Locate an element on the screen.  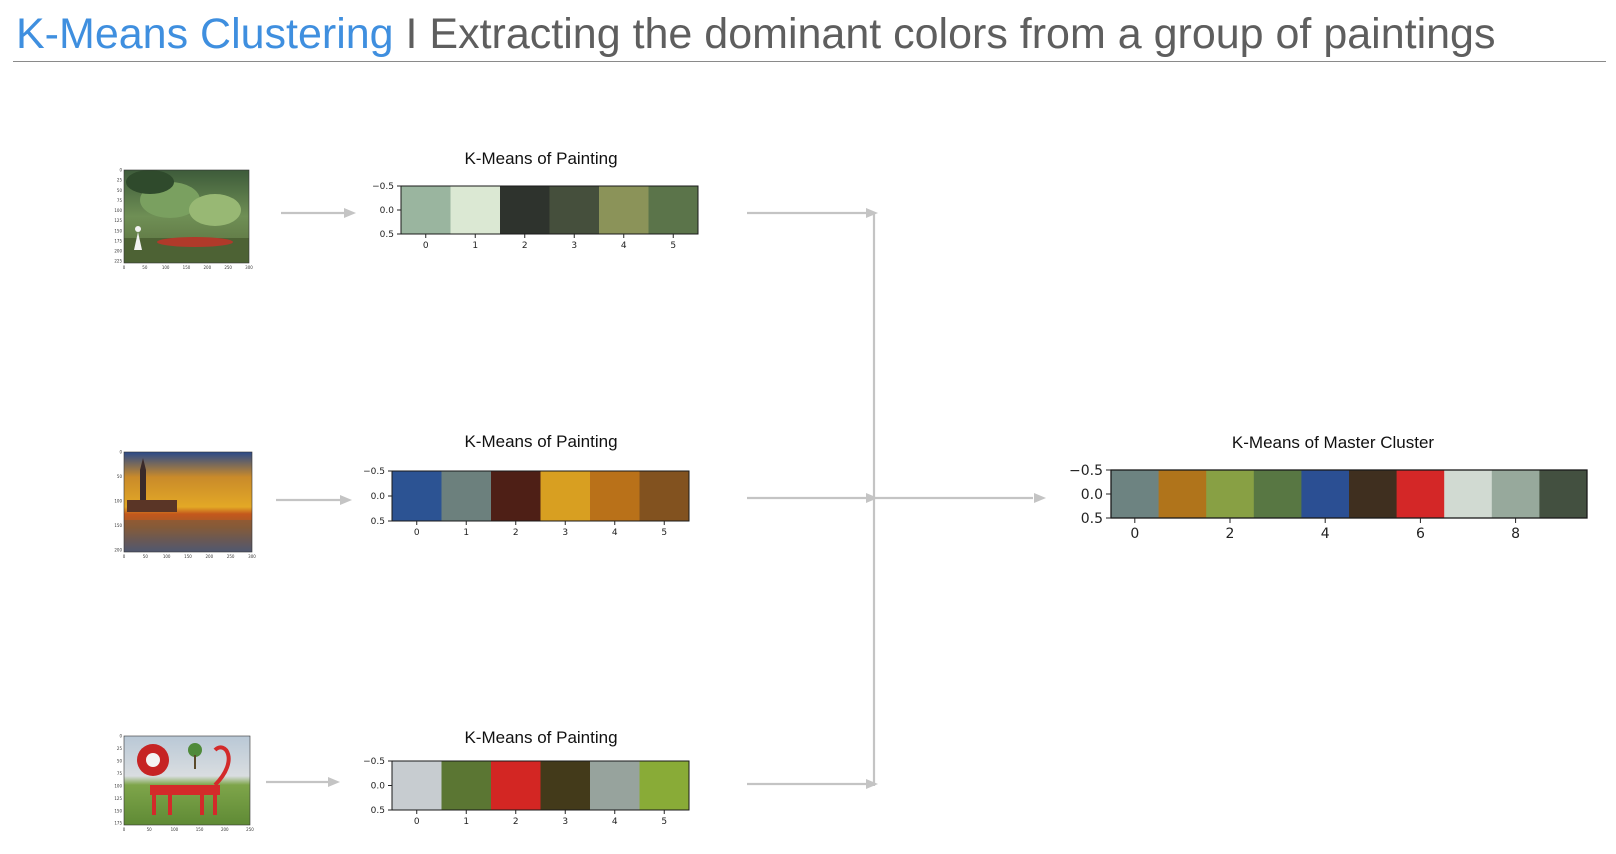
painting-1-thumb-xtick-3: 150 is located at coordinates (187, 267).